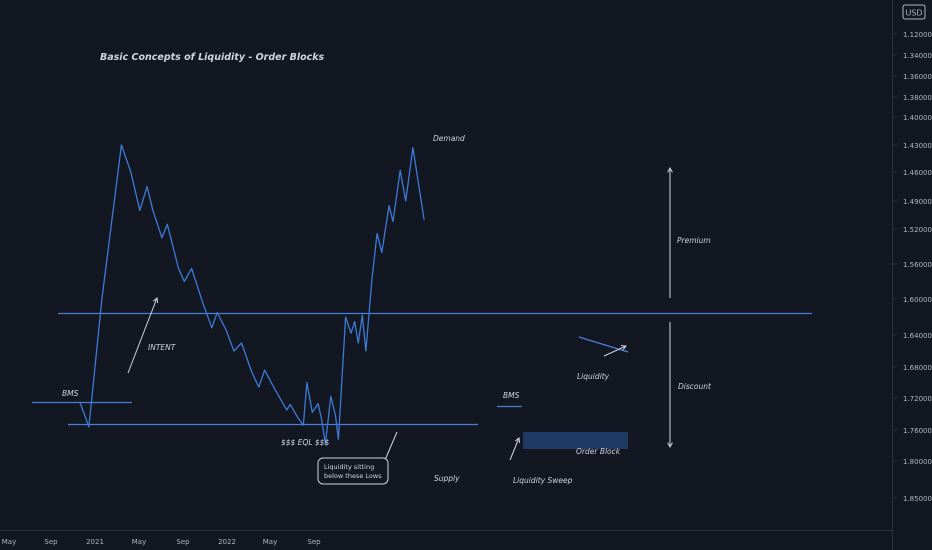 The width and height of the screenshot is (932, 550). What do you see at coordinates (917, 146) in the screenshot?
I see `price-tick-label: 1.43000` at bounding box center [917, 146].